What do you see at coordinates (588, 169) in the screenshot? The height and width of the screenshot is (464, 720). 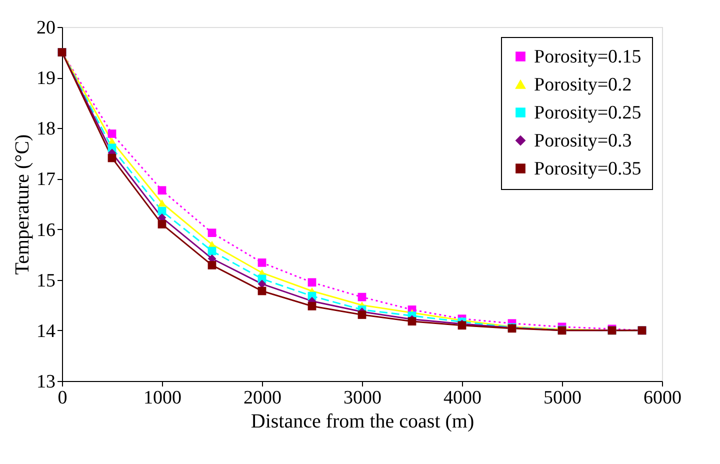 I see `legend-label: Porosity=0.35` at bounding box center [588, 169].